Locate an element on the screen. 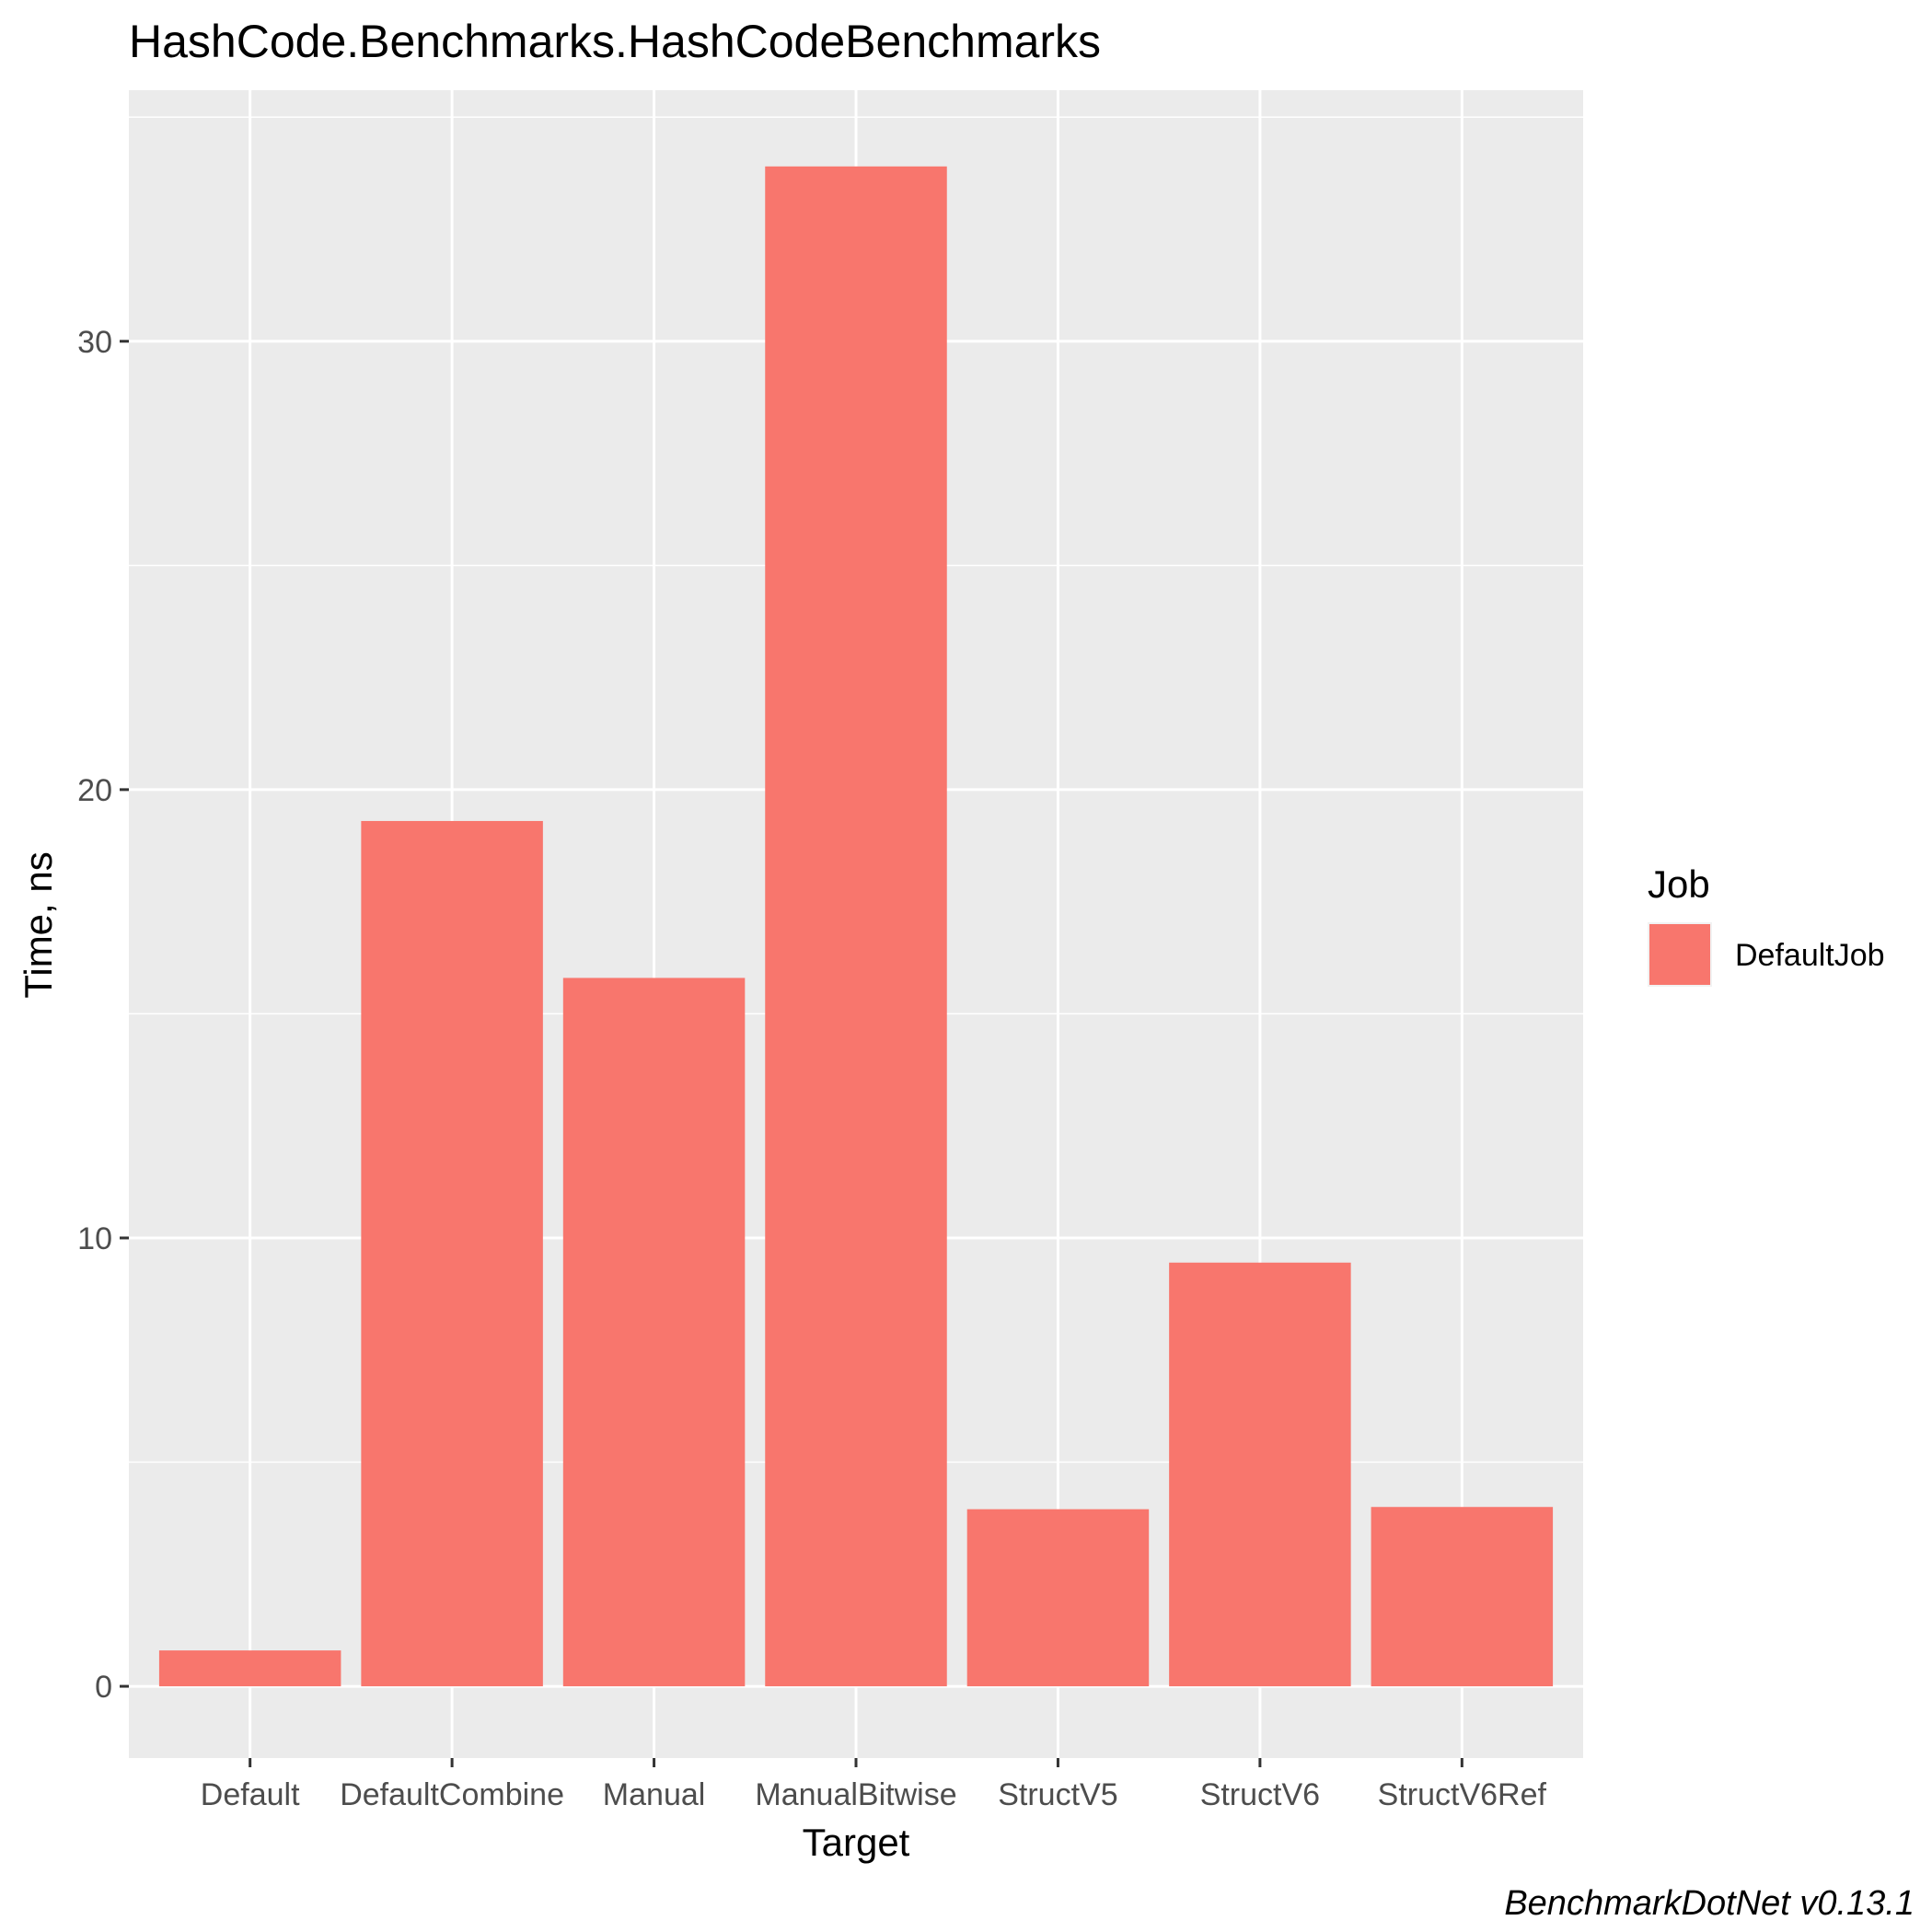  y-tick-label: 0 is located at coordinates (104, 1688).